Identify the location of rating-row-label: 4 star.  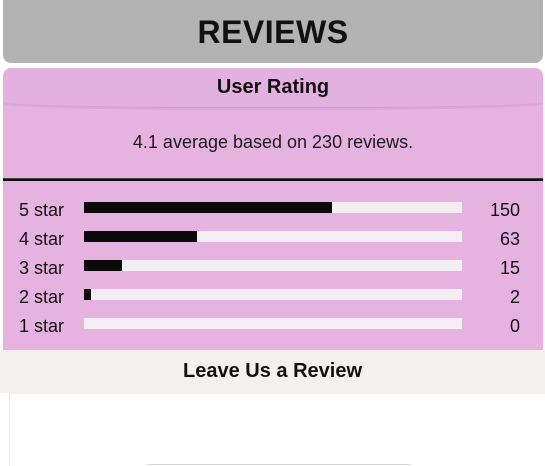
(42, 239).